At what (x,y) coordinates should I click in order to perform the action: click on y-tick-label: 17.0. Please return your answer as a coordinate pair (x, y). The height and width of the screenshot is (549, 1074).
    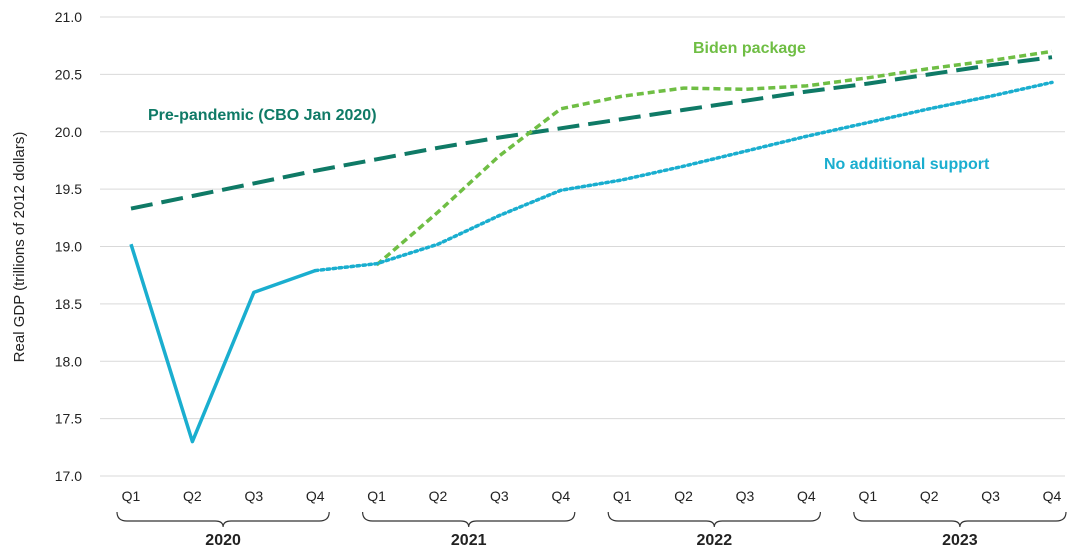
    Looking at the image, I should click on (68, 476).